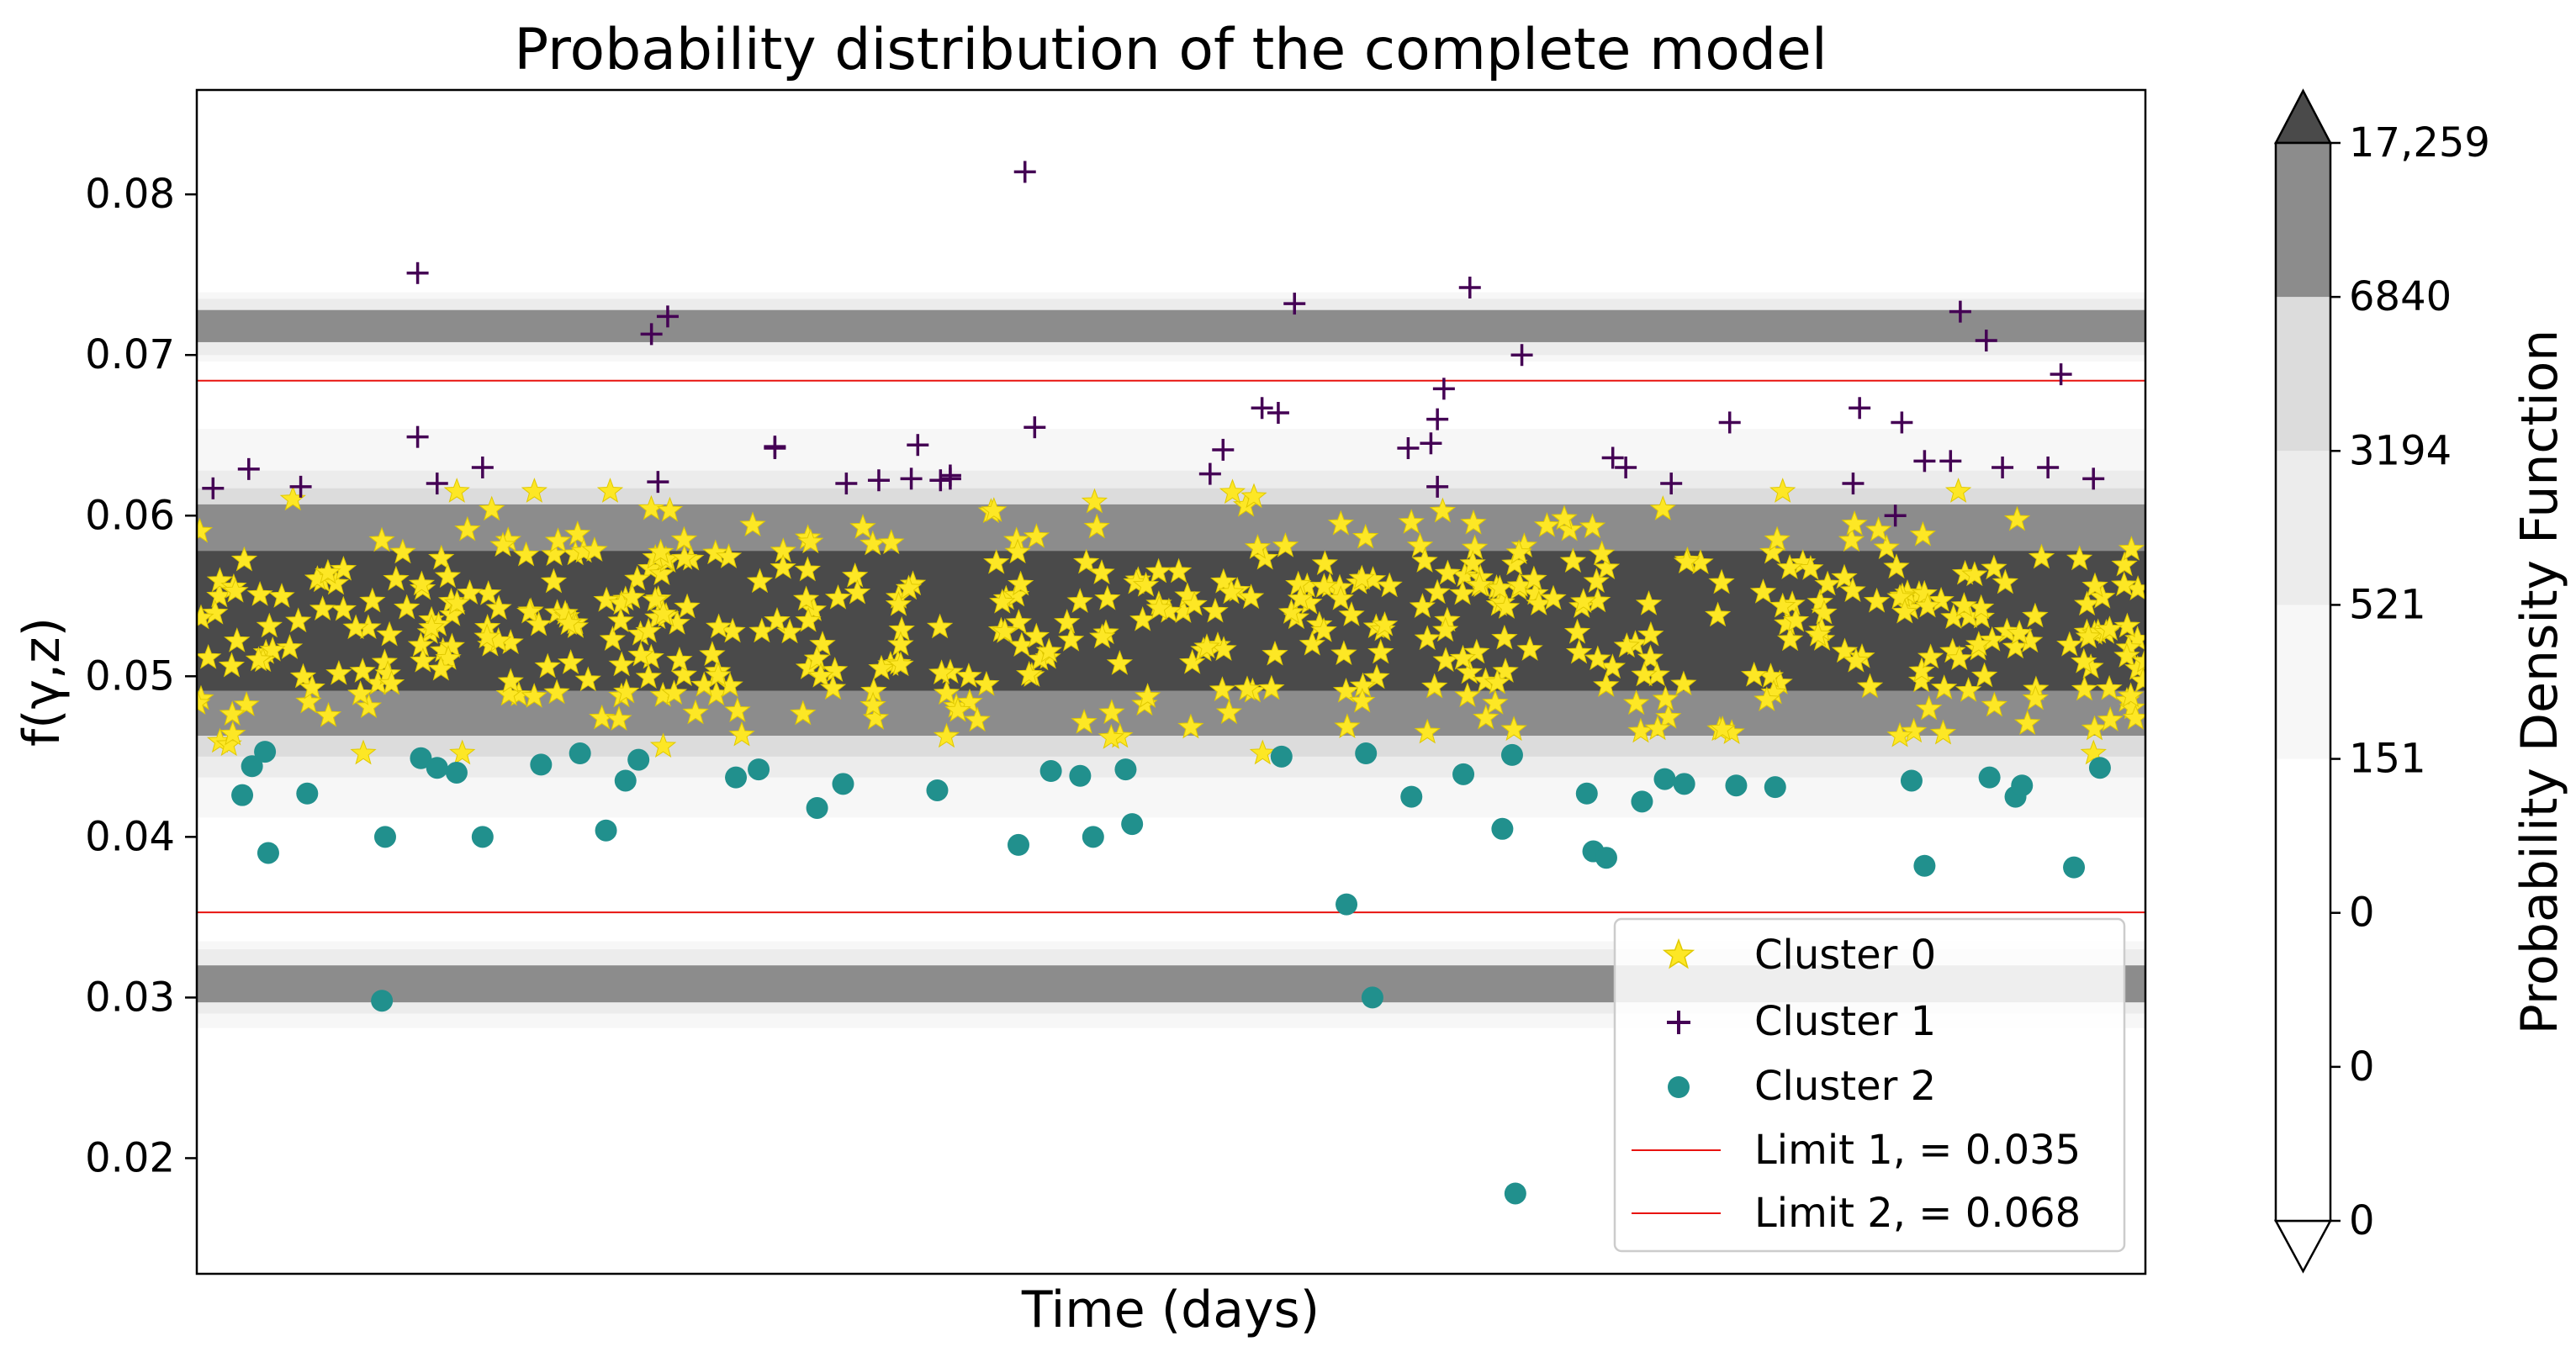 Image resolution: width=2576 pixels, height=1352 pixels. Describe the element at coordinates (1845, 1021) in the screenshot. I see `legend-label-cluster-1: Cluster 1` at that location.